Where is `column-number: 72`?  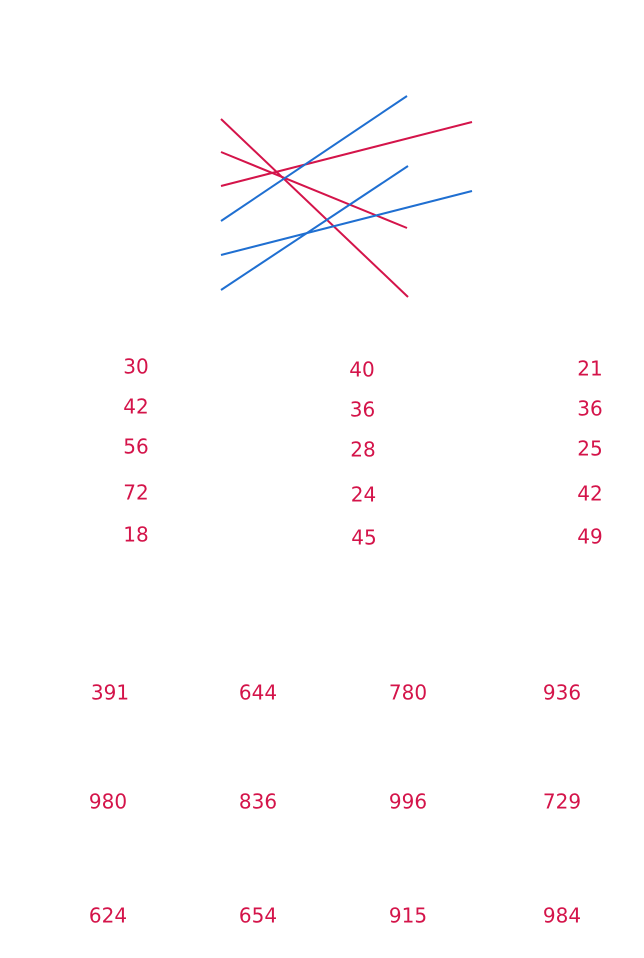 column-number: 72 is located at coordinates (135, 493).